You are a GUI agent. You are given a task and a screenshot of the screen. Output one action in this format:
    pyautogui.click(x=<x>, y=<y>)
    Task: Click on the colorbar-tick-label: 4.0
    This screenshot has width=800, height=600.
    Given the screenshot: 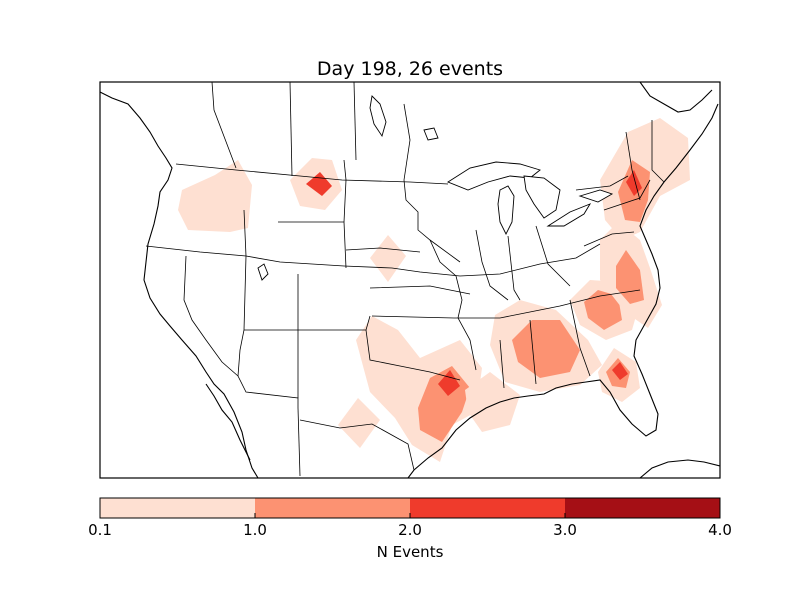 What is the action you would take?
    pyautogui.click(x=720, y=530)
    